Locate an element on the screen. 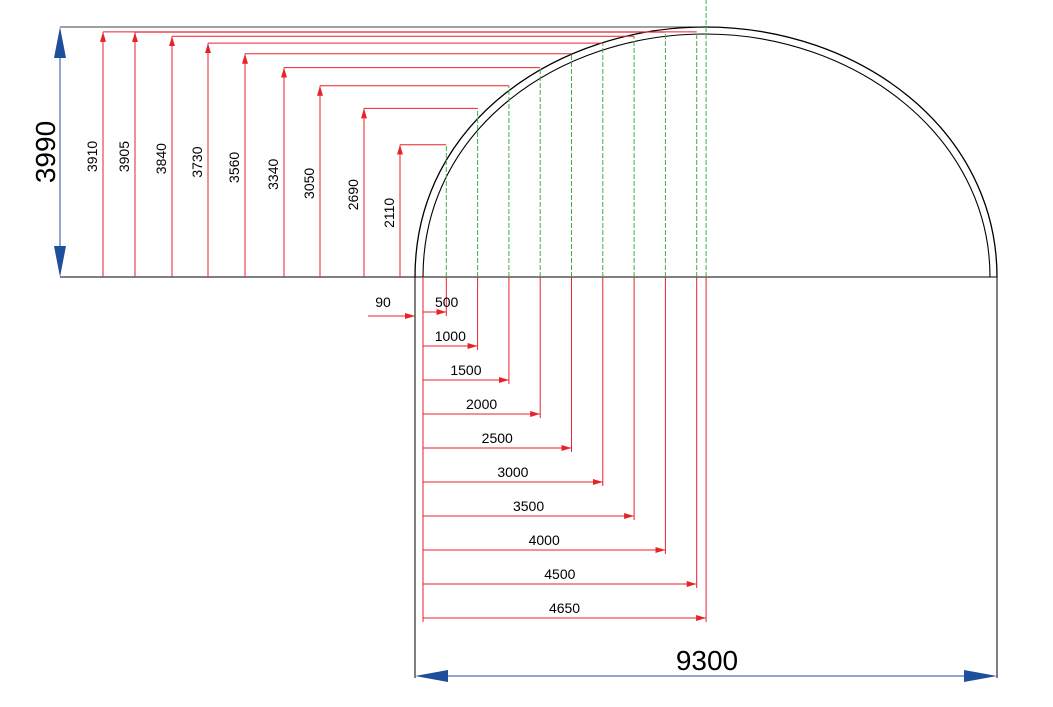  offset-label: 3000 is located at coordinates (512, 472).